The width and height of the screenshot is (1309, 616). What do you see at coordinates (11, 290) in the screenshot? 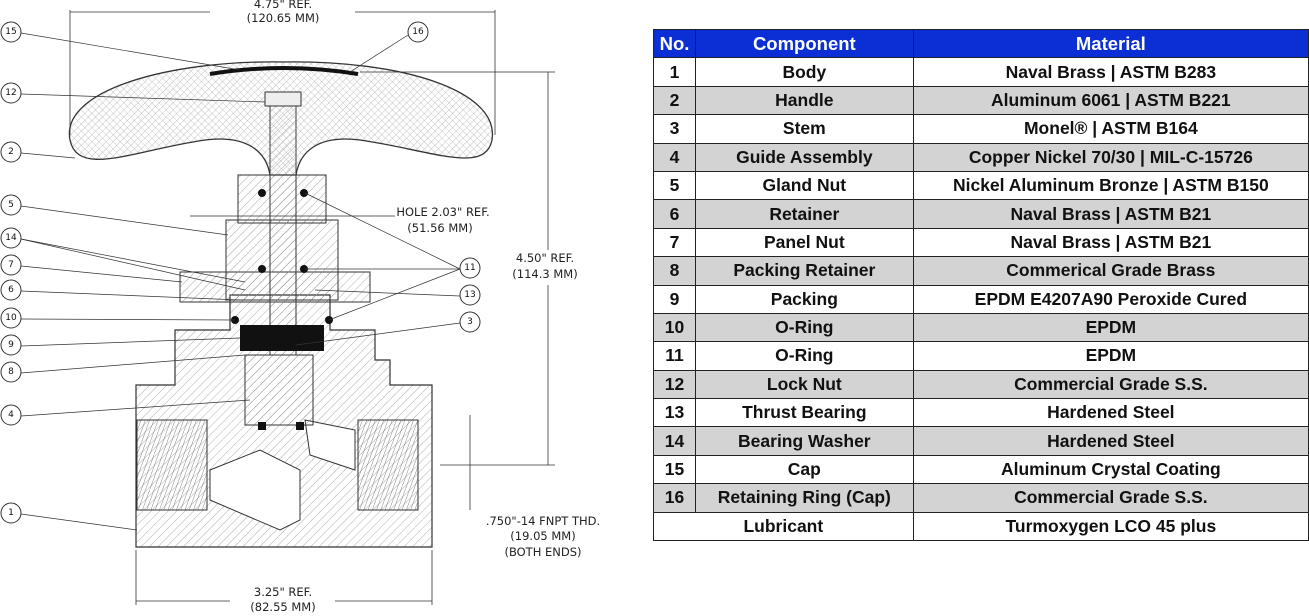
I see `svg-text: 6` at bounding box center [11, 290].